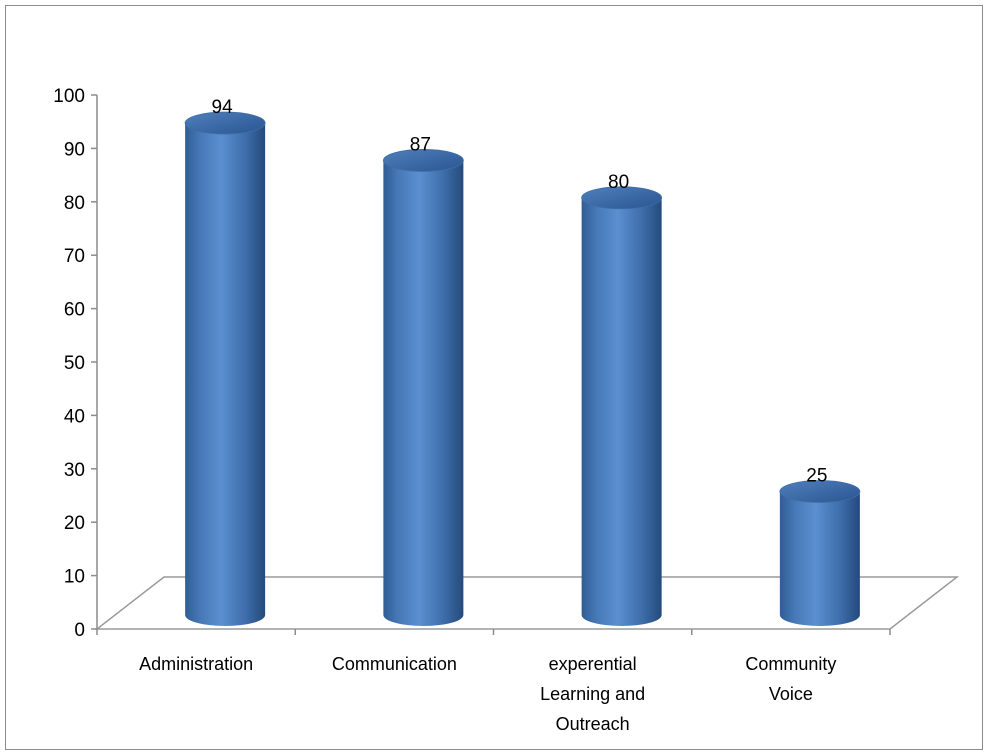 This screenshot has width=990, height=755. Describe the element at coordinates (74, 256) in the screenshot. I see `y-tick-label: 70` at that location.